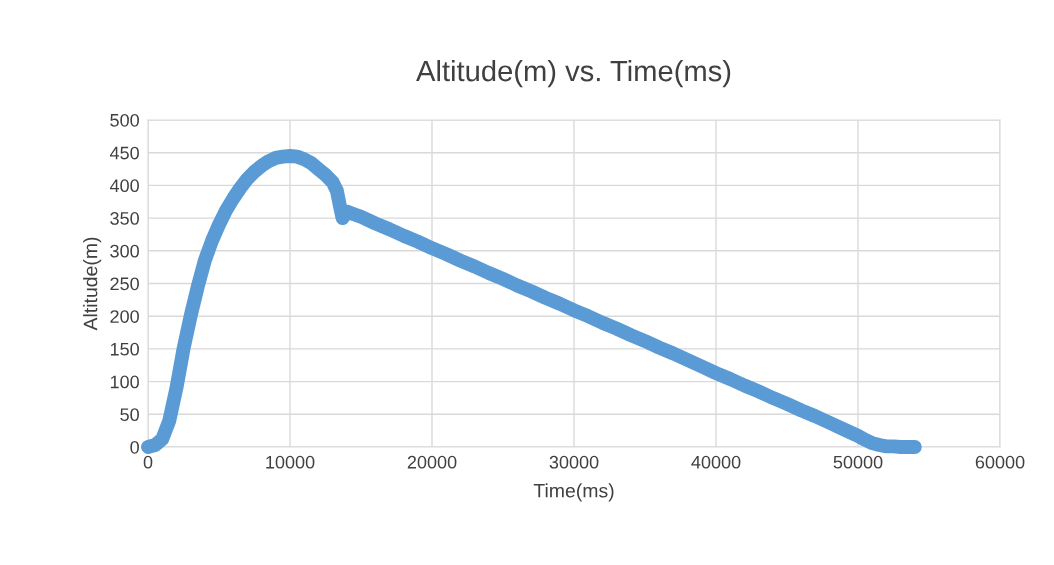 Image resolution: width=1054 pixels, height=565 pixels. I want to click on y-tick-label: 250, so click(124, 284).